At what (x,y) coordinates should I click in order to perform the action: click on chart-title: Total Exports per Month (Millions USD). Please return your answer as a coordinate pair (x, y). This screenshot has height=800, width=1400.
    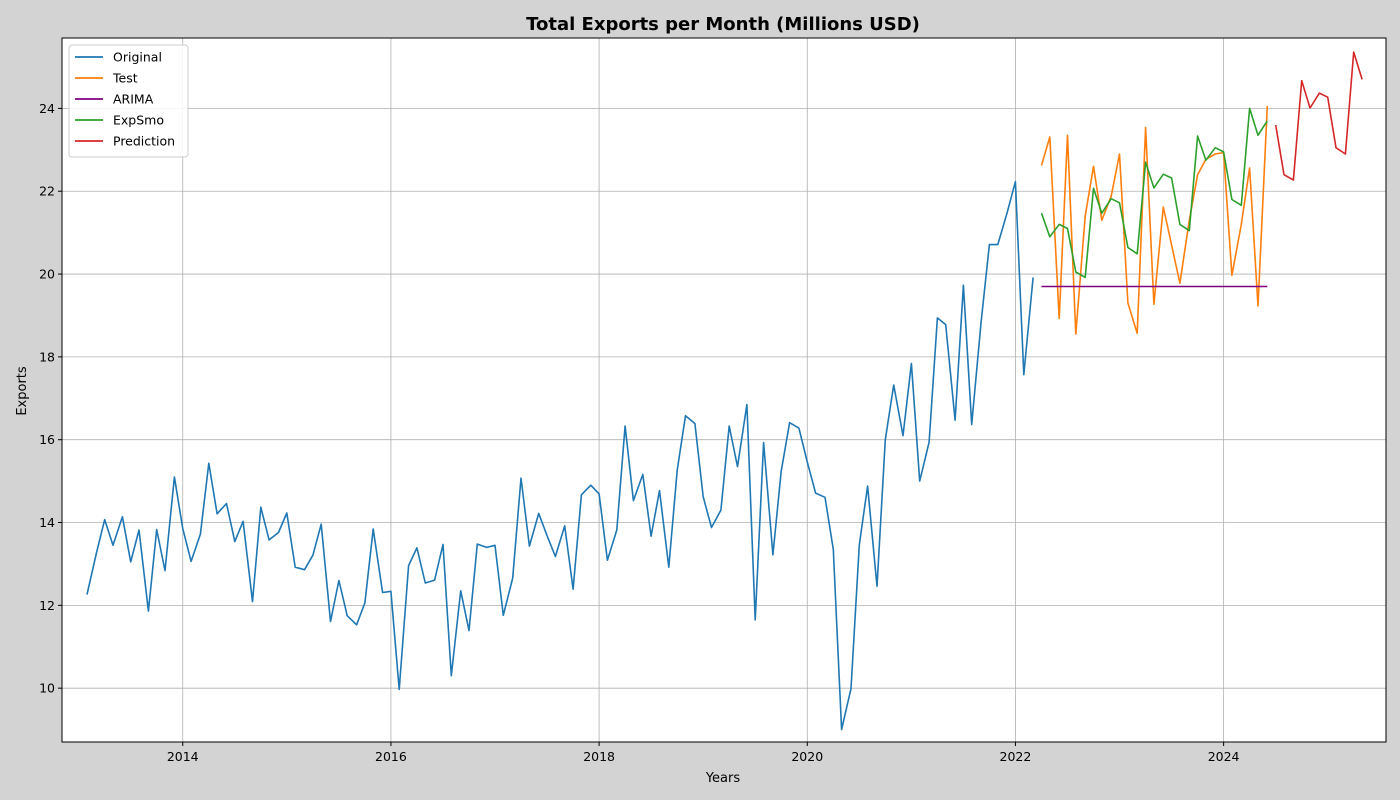
    Looking at the image, I should click on (723, 24).